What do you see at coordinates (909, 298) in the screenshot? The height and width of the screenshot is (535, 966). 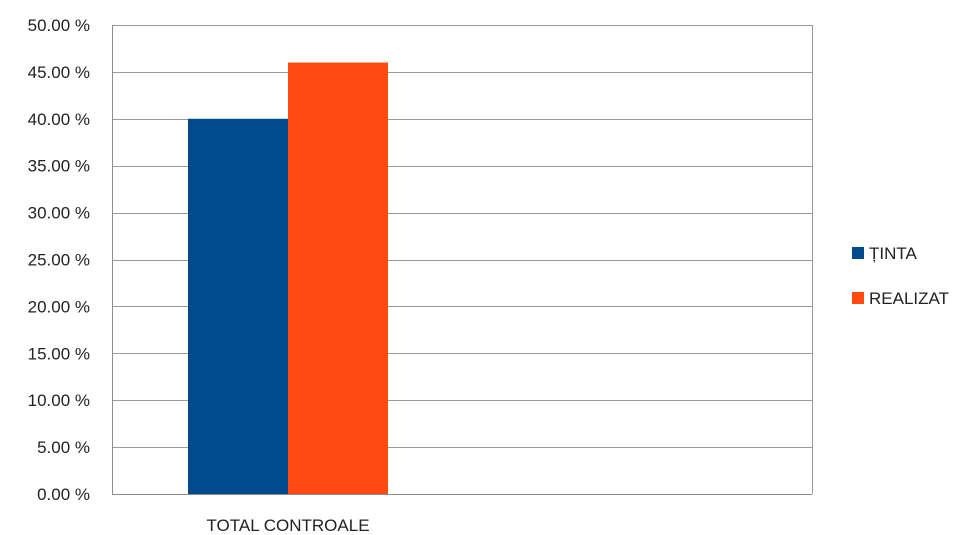 I see `legend-label: REALIZAT` at bounding box center [909, 298].